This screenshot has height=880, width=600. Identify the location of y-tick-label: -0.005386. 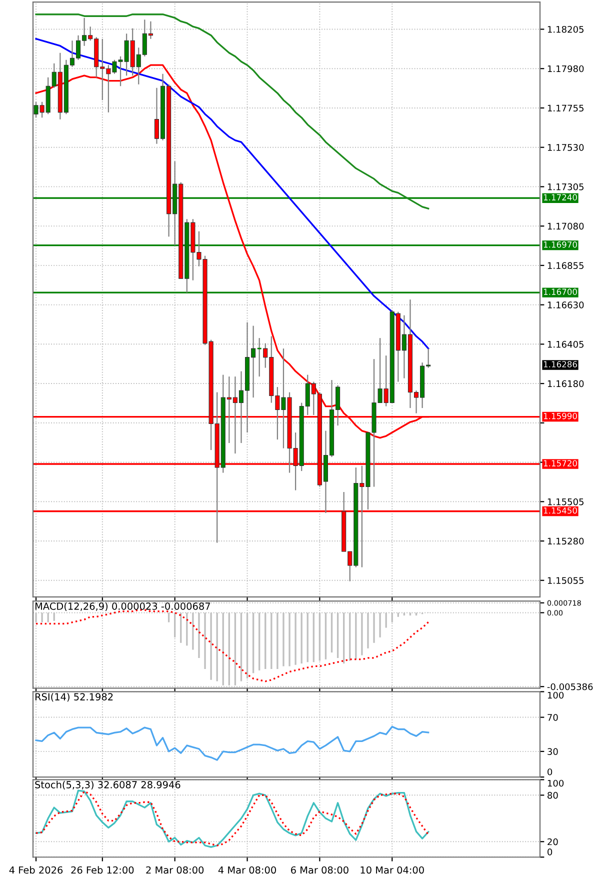
(570, 686).